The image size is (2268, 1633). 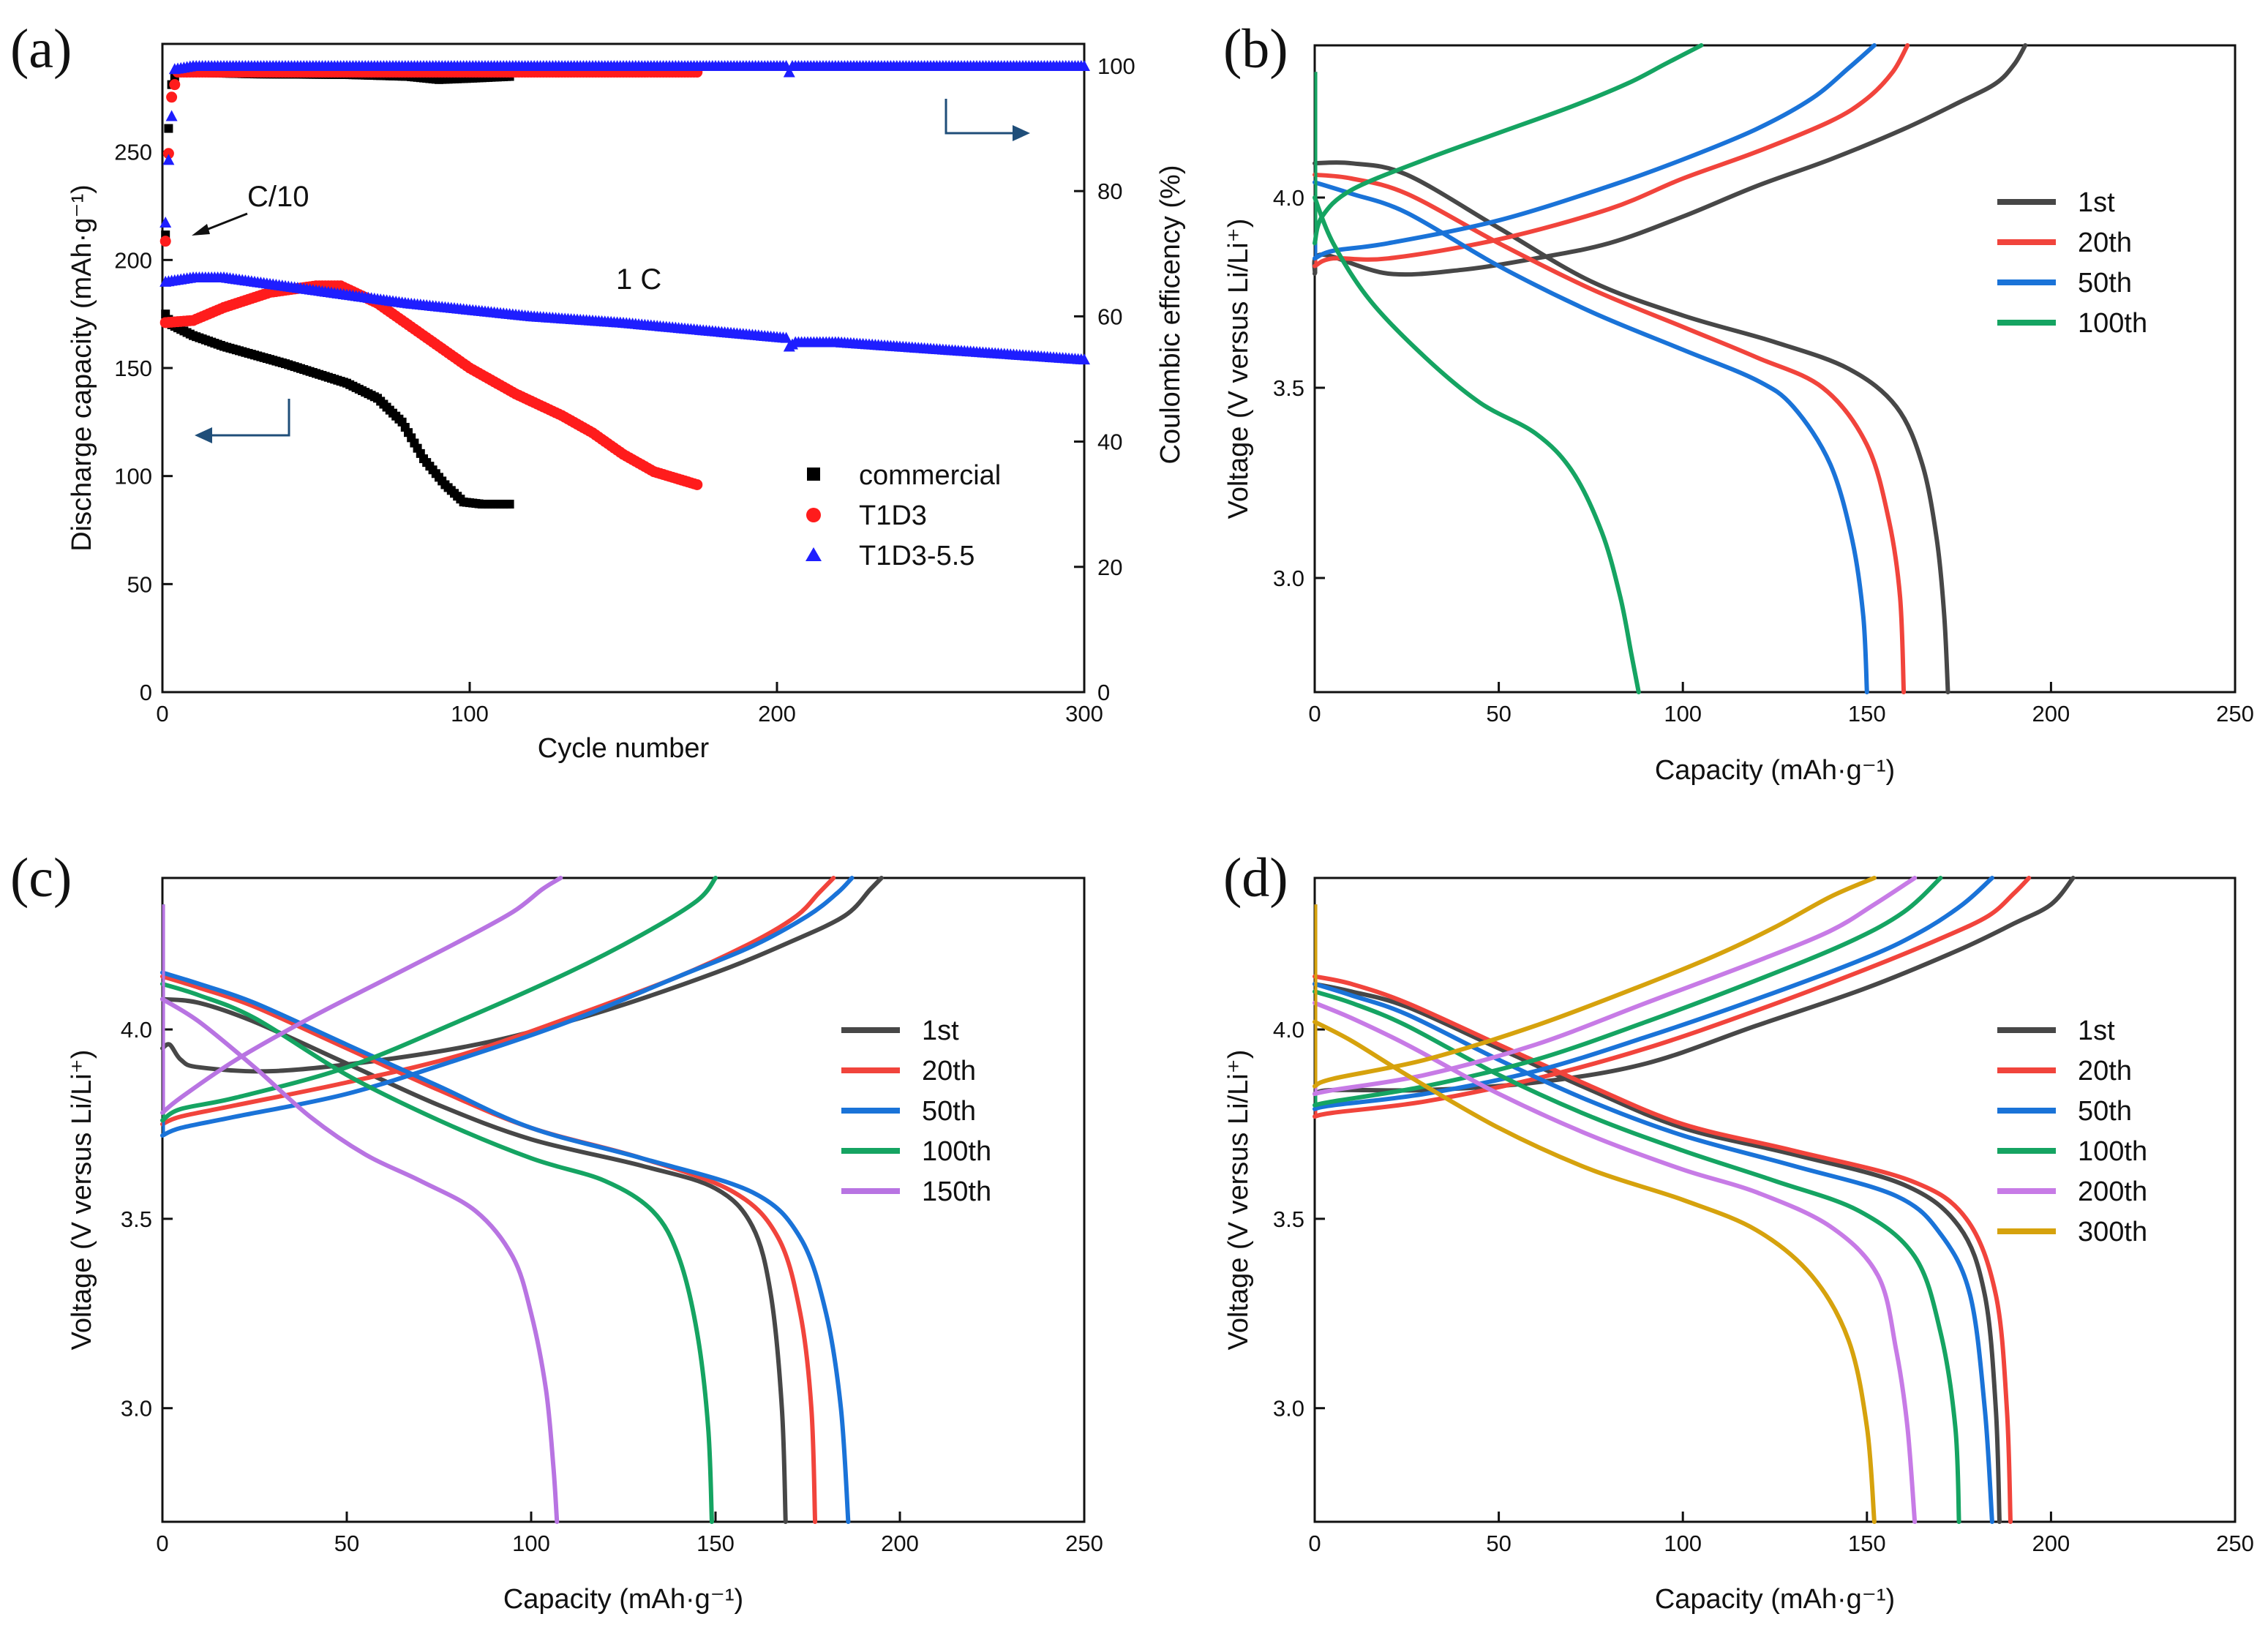 I want to click on x-tick-label-b: 250, so click(x=2235, y=714).